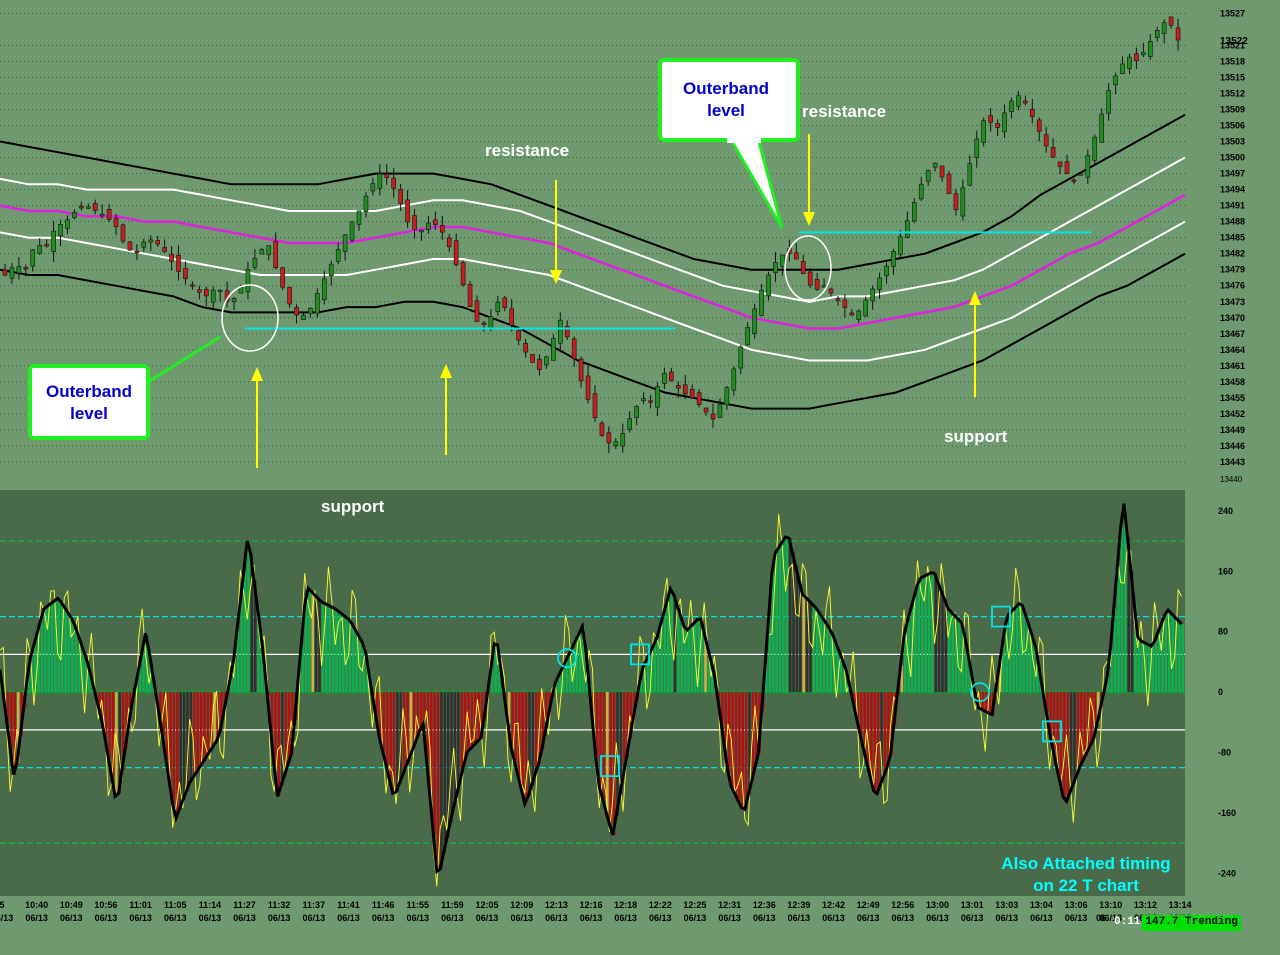 This screenshot has width=1280, height=955. Describe the element at coordinates (902, 905) in the screenshot. I see `x-time-label: 12:56` at that location.